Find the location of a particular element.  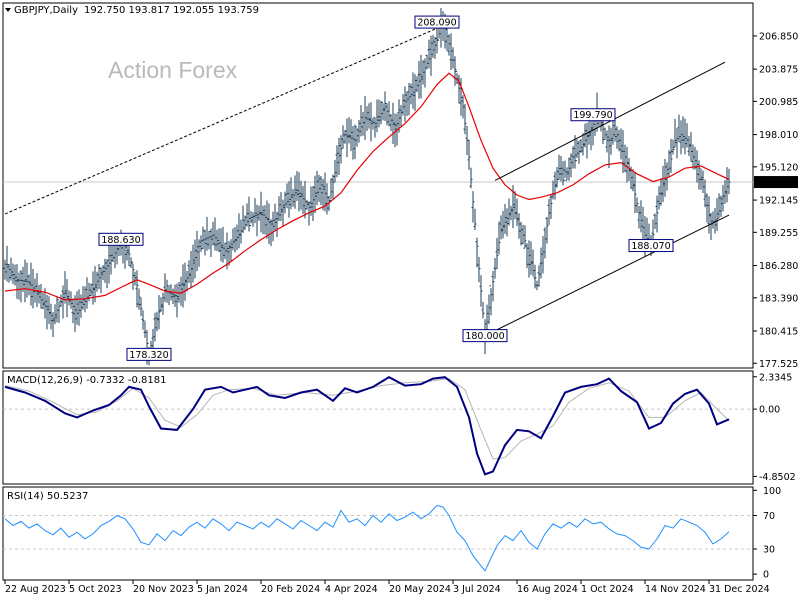

price-annotation-label: 188.070 is located at coordinates (650, 246).